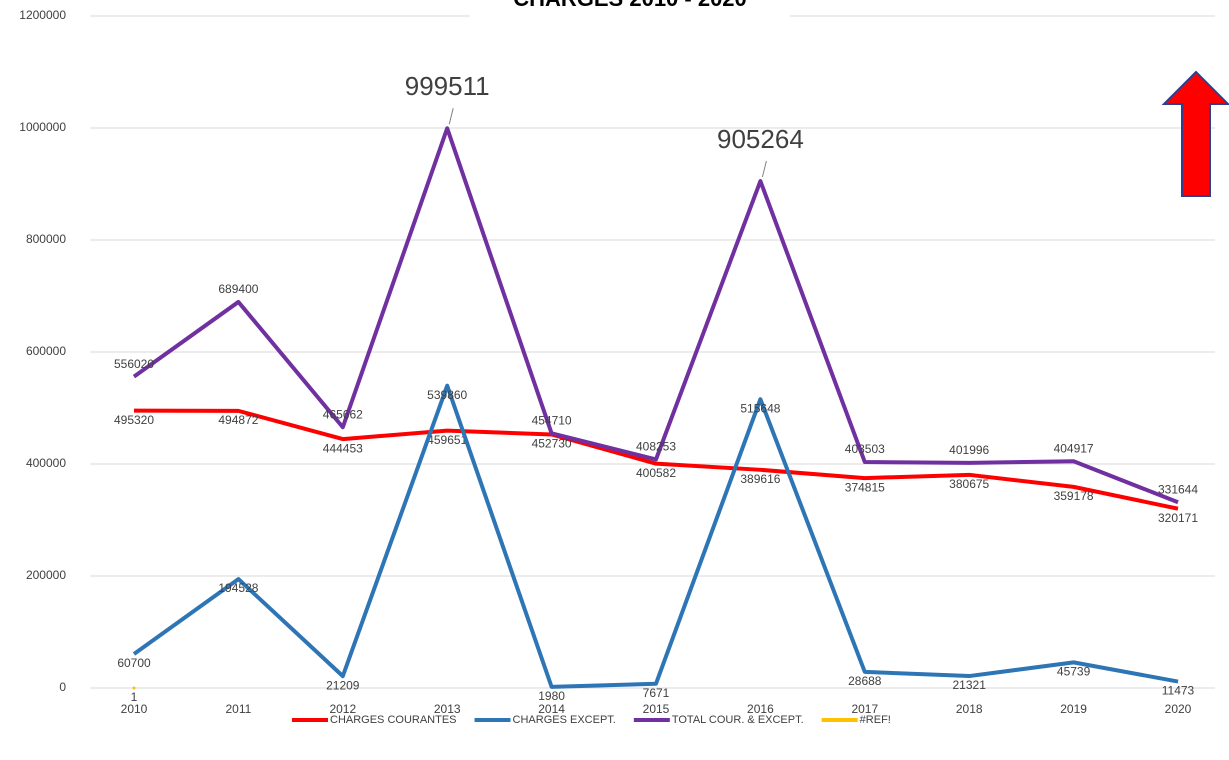 The width and height of the screenshot is (1229, 760). What do you see at coordinates (552, 444) in the screenshot?
I see `data-label: 452730` at bounding box center [552, 444].